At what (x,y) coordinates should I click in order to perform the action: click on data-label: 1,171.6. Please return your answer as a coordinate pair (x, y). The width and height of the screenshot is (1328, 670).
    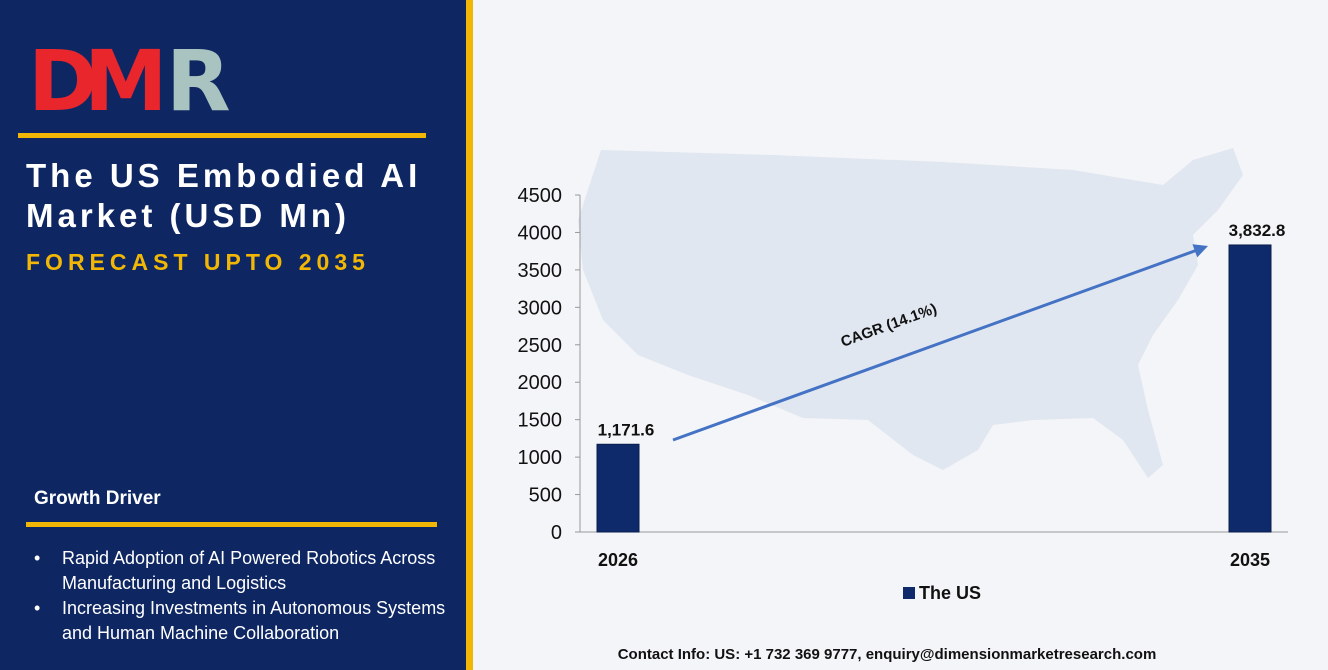
    Looking at the image, I should click on (626, 429).